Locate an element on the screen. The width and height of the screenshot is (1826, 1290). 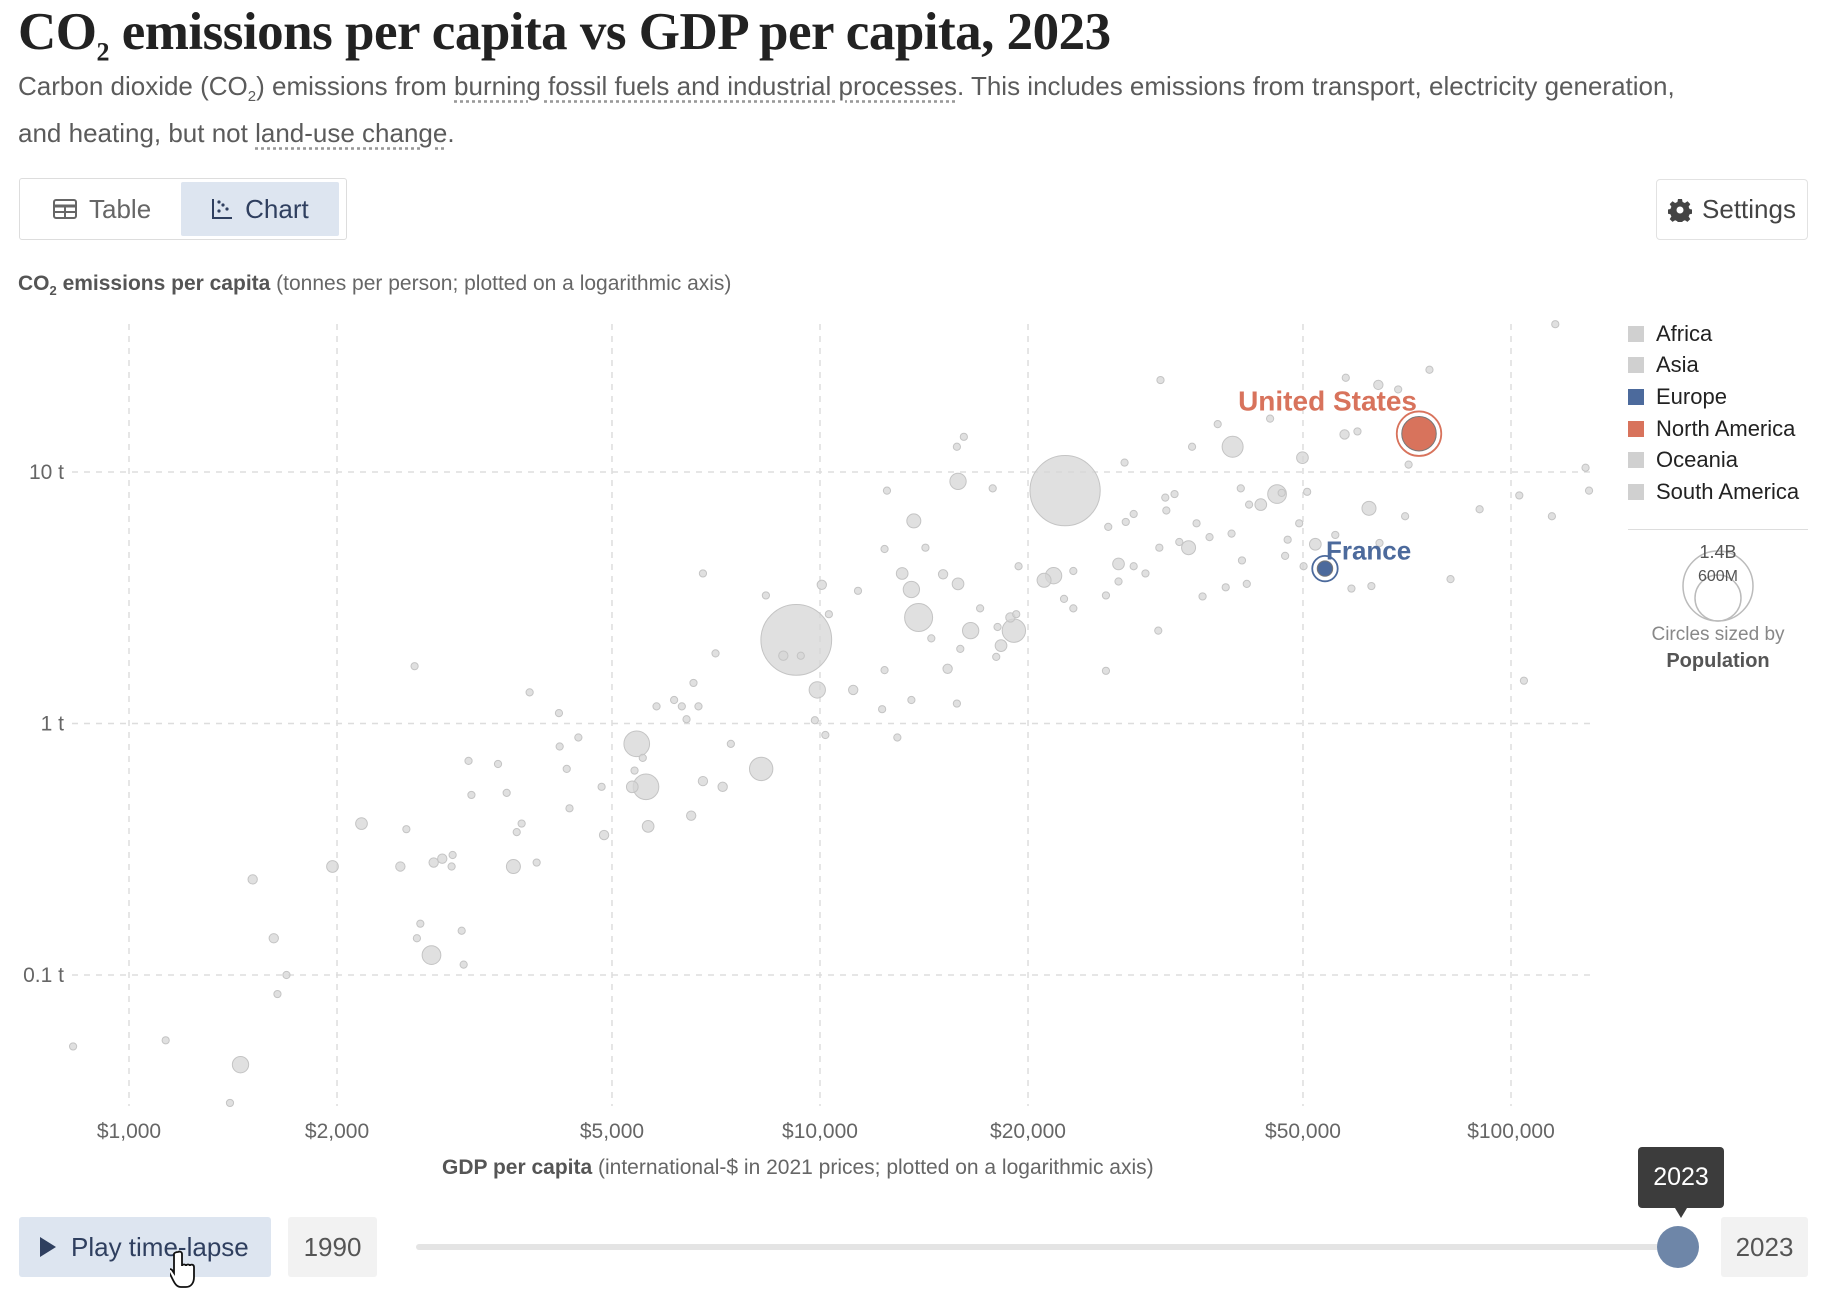
x-tick-label: $100,000 is located at coordinates (1511, 1131).